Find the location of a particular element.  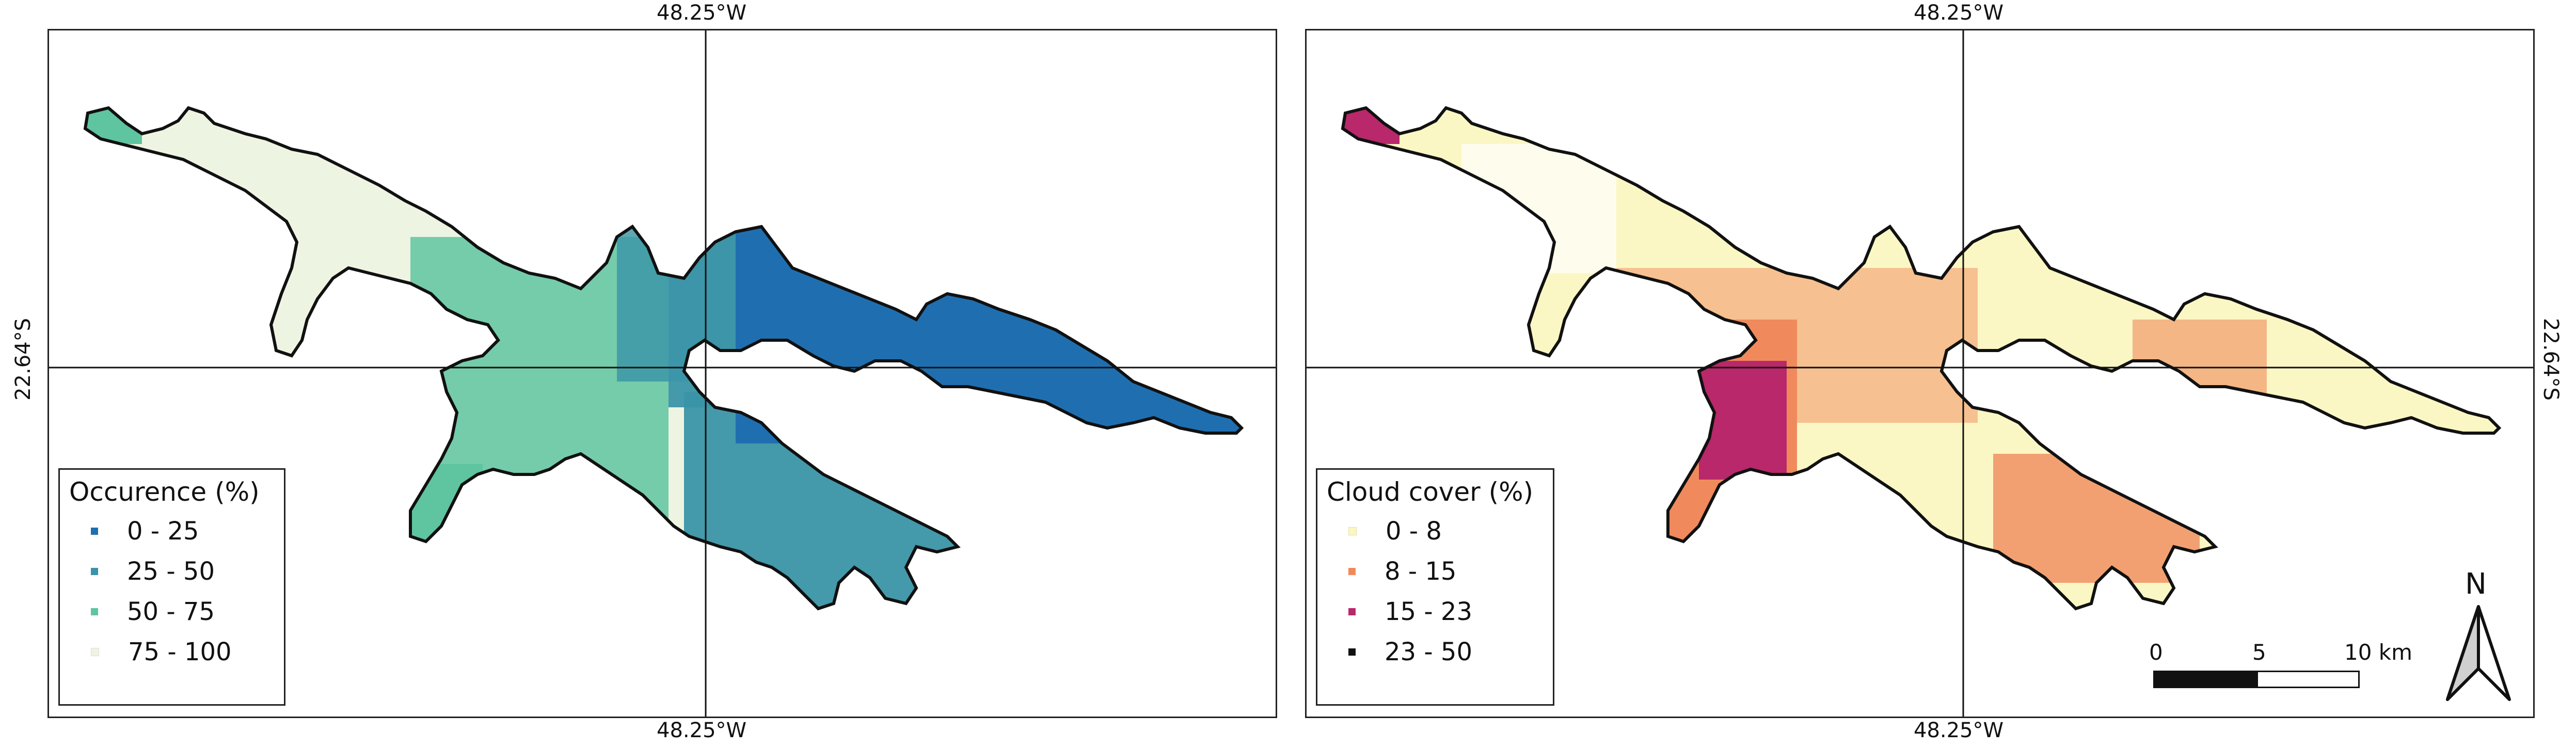

scale-bar: 0 5 10 km is located at coordinates (2280, 666).